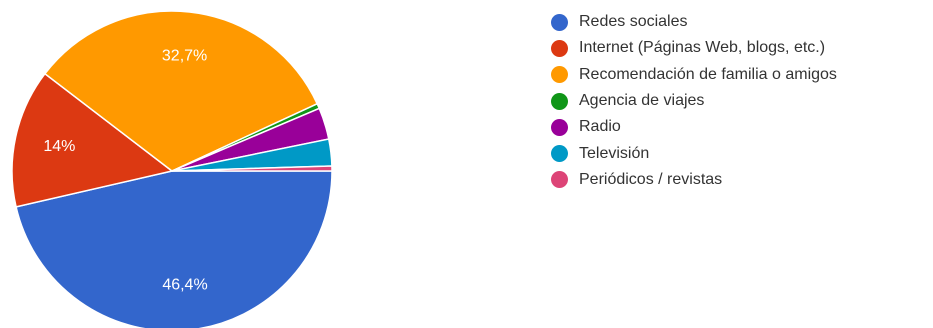 Image resolution: width=933 pixels, height=328 pixels. What do you see at coordinates (59, 146) in the screenshot?
I see `slice-label-2: 14%` at bounding box center [59, 146].